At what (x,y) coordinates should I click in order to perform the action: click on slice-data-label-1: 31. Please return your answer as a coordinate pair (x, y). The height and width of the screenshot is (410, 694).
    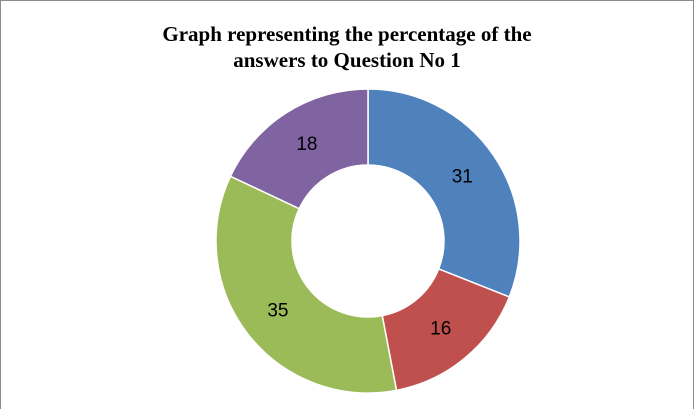
    Looking at the image, I should click on (462, 176).